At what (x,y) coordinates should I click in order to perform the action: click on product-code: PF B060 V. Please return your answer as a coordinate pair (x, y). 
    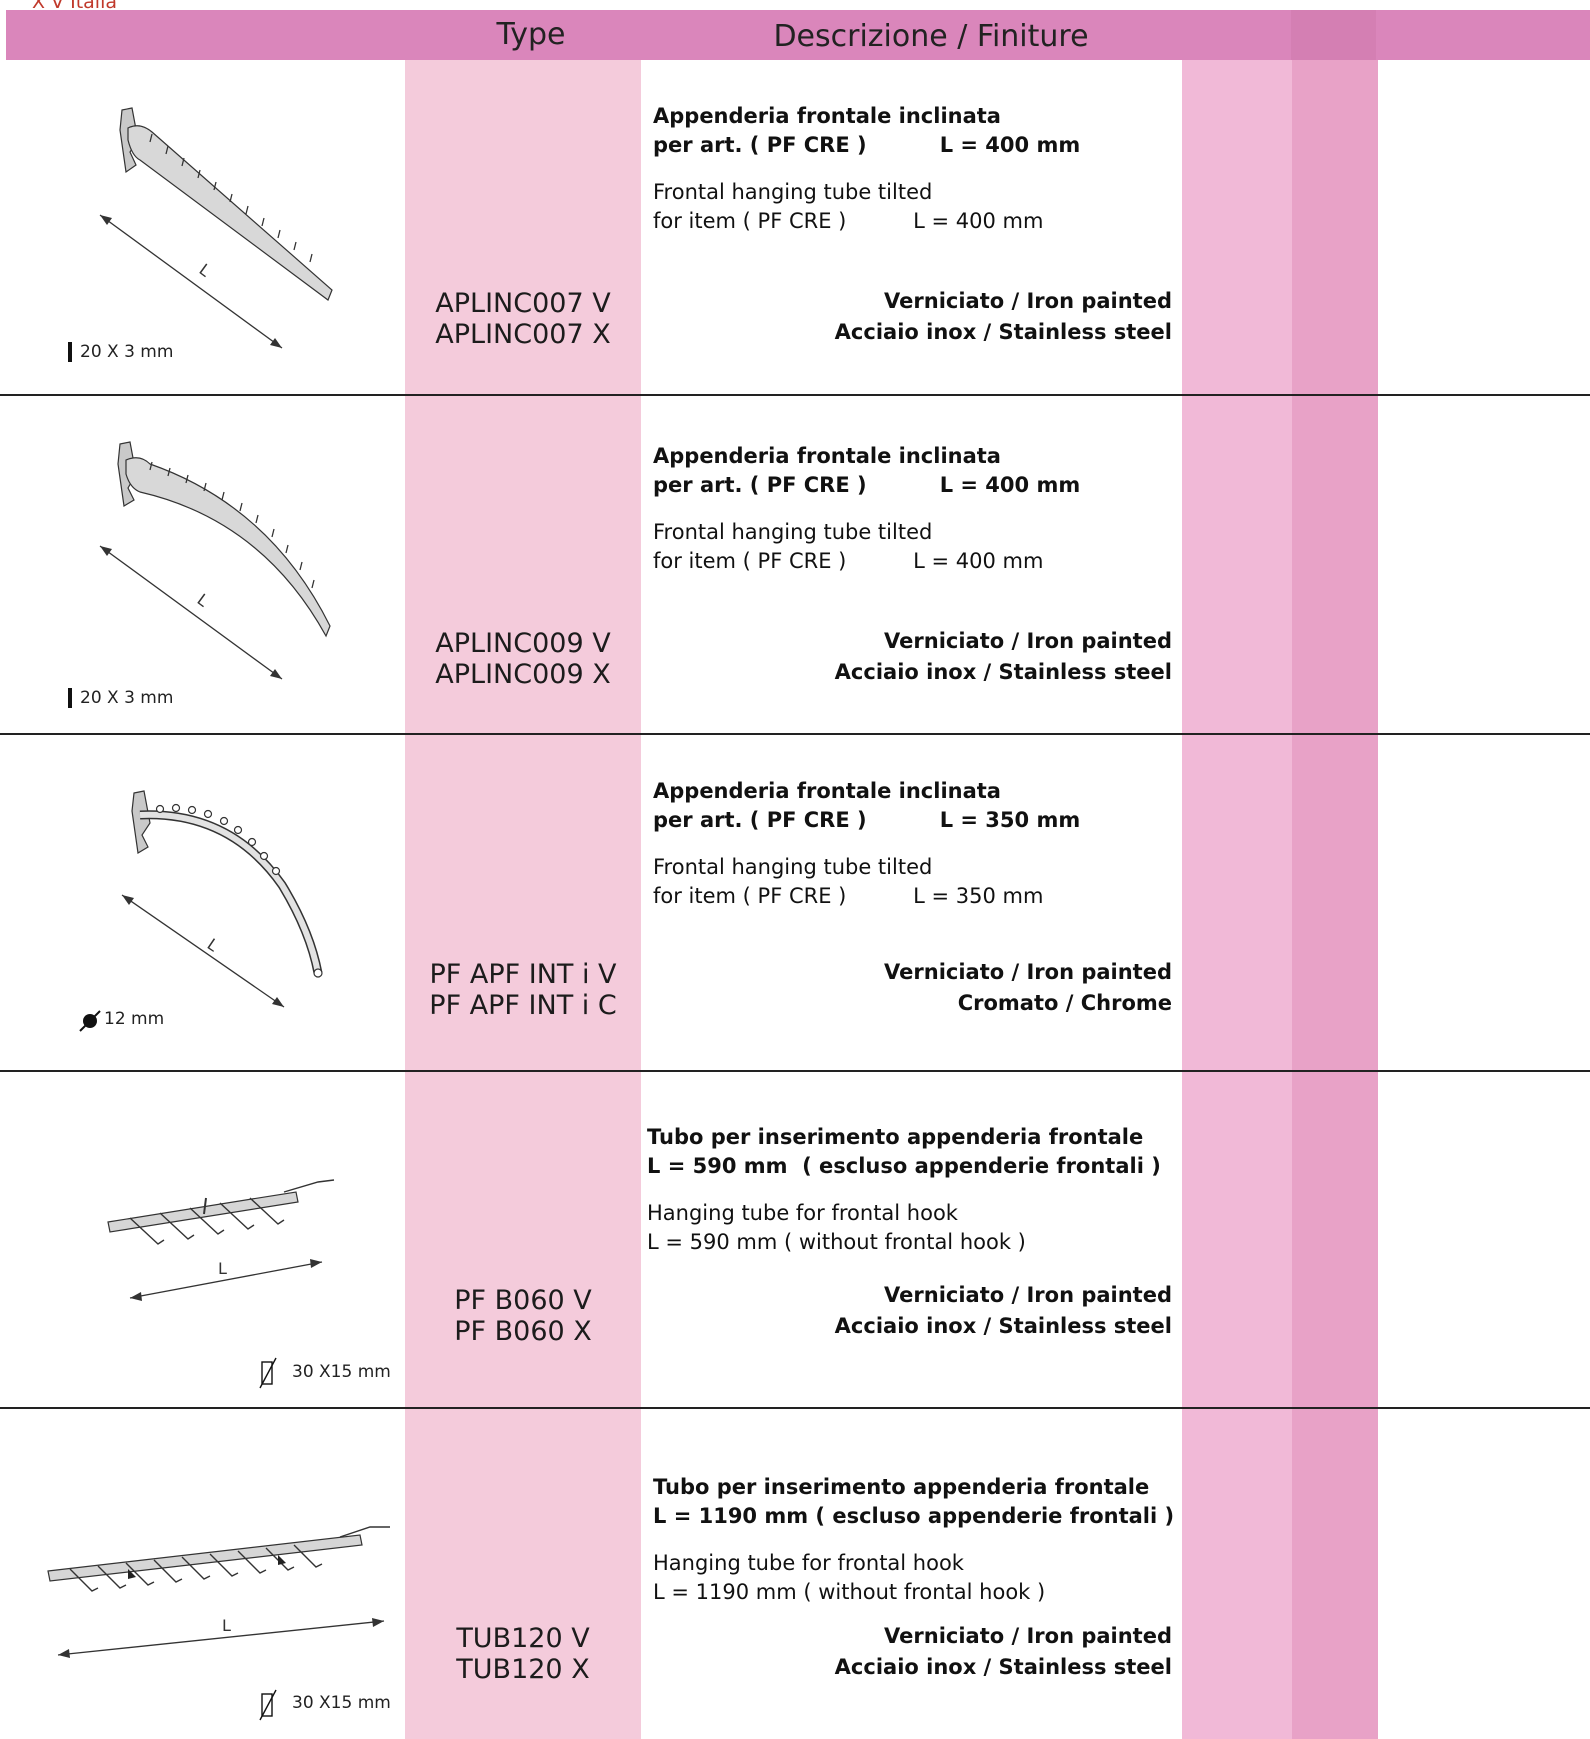
    Looking at the image, I should click on (523, 1300).